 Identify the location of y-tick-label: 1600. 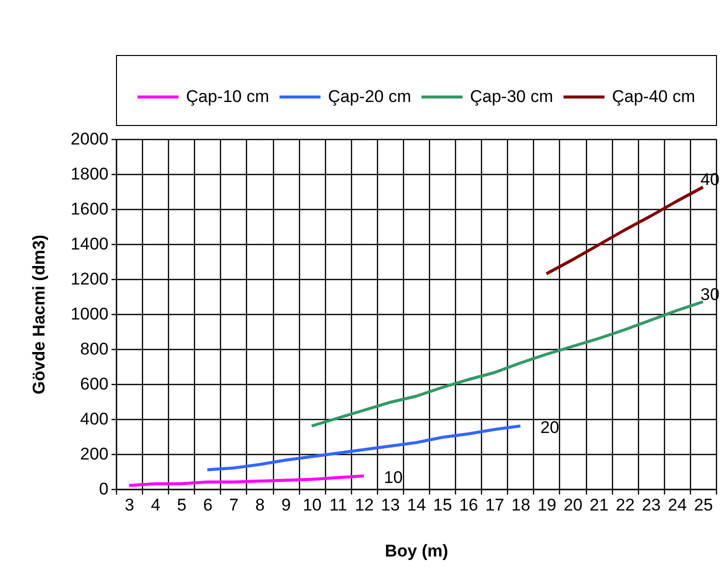
(89, 209).